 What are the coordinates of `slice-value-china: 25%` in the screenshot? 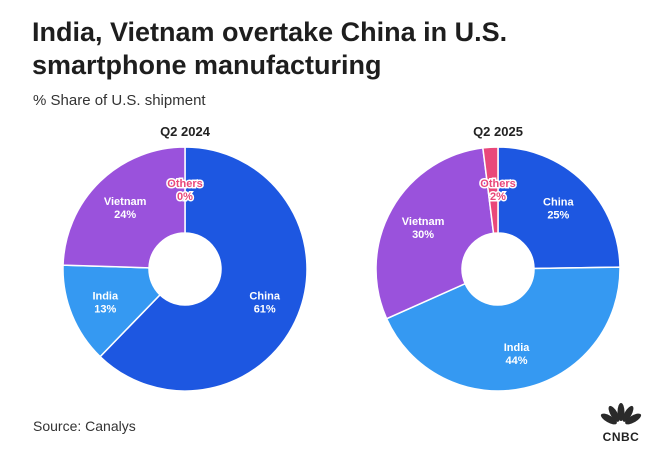 It's located at (558, 216).